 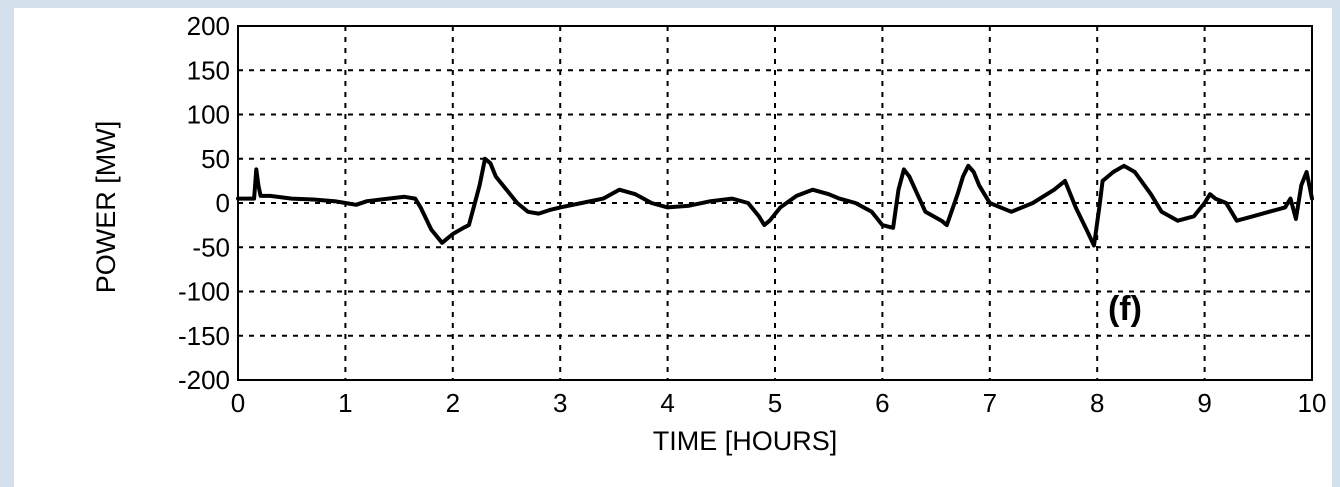 I want to click on x-axis-ticks: 0 1 2 3 4 5 6 7 8 9 10, so click(x=779, y=403).